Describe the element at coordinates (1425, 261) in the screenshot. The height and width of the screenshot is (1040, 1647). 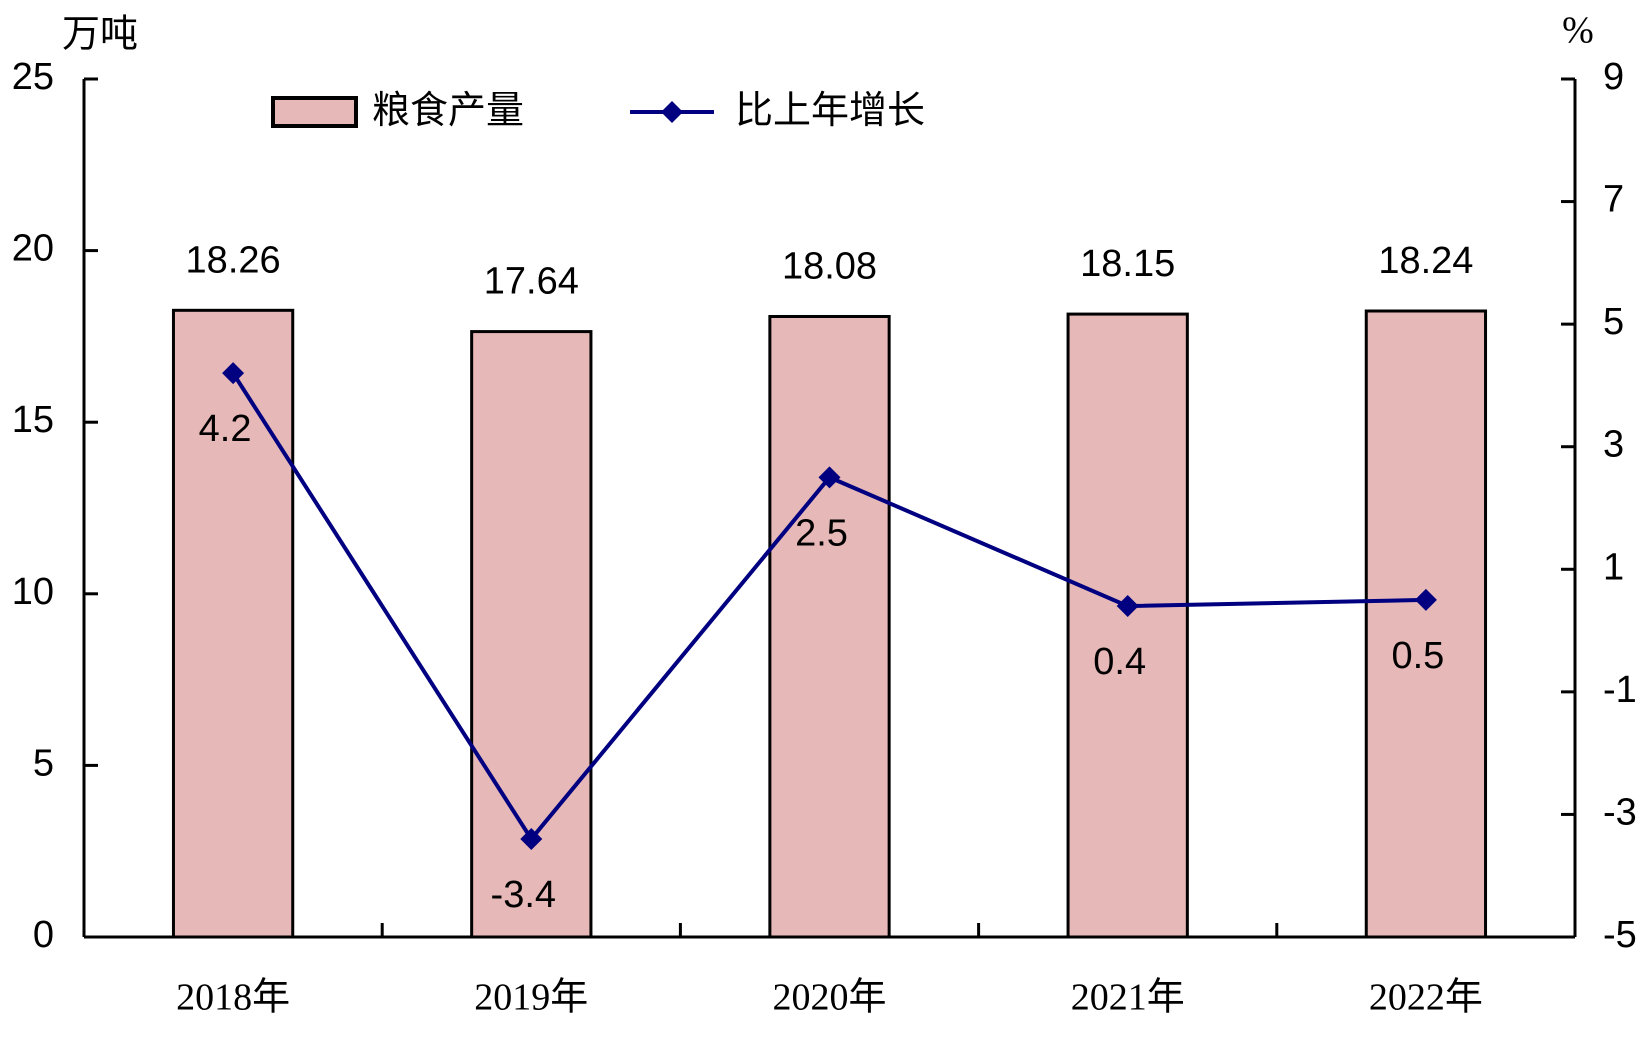
I see `bar-value-label: 18.24` at that location.